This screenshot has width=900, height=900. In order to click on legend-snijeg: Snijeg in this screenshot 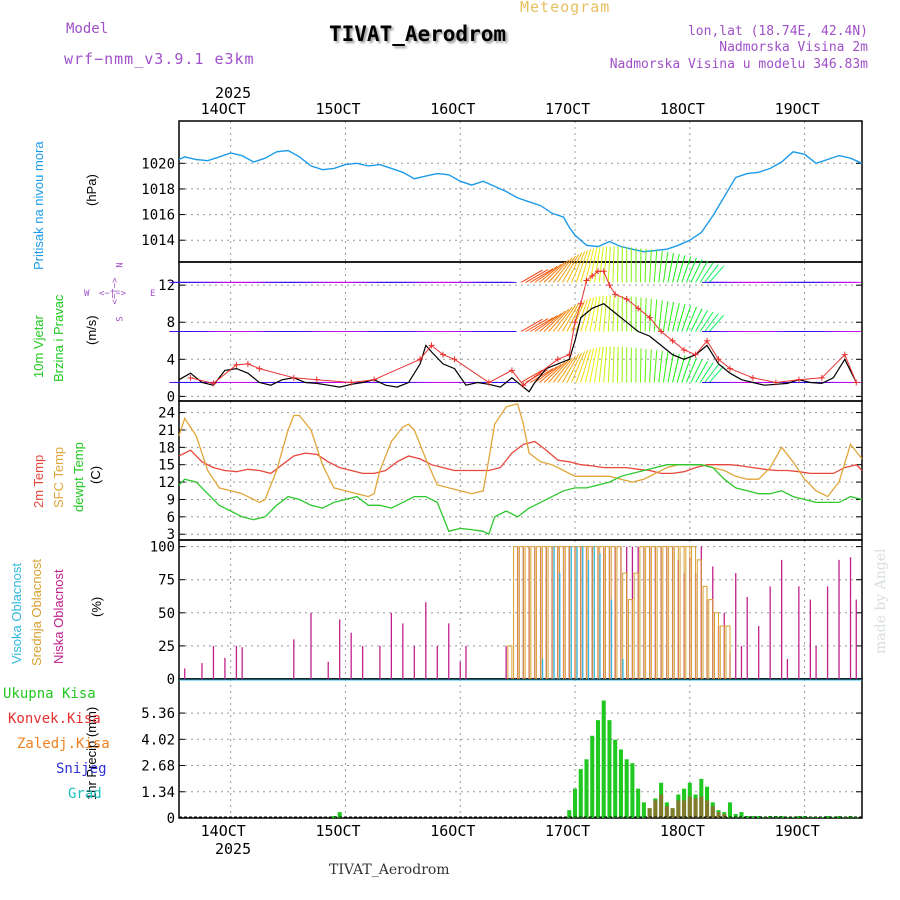, I will do `click(81, 769)`.